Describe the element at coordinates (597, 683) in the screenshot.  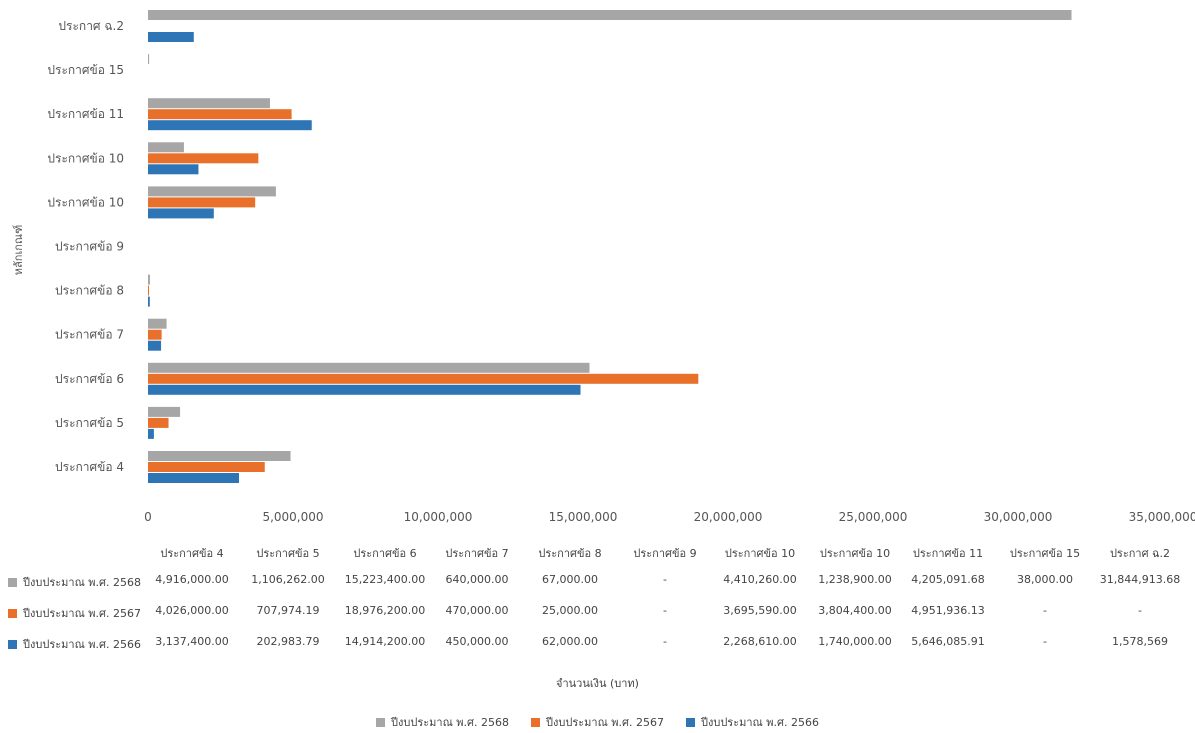
I see `x-axis-title: จำนวนเงิน (บาท)` at that location.